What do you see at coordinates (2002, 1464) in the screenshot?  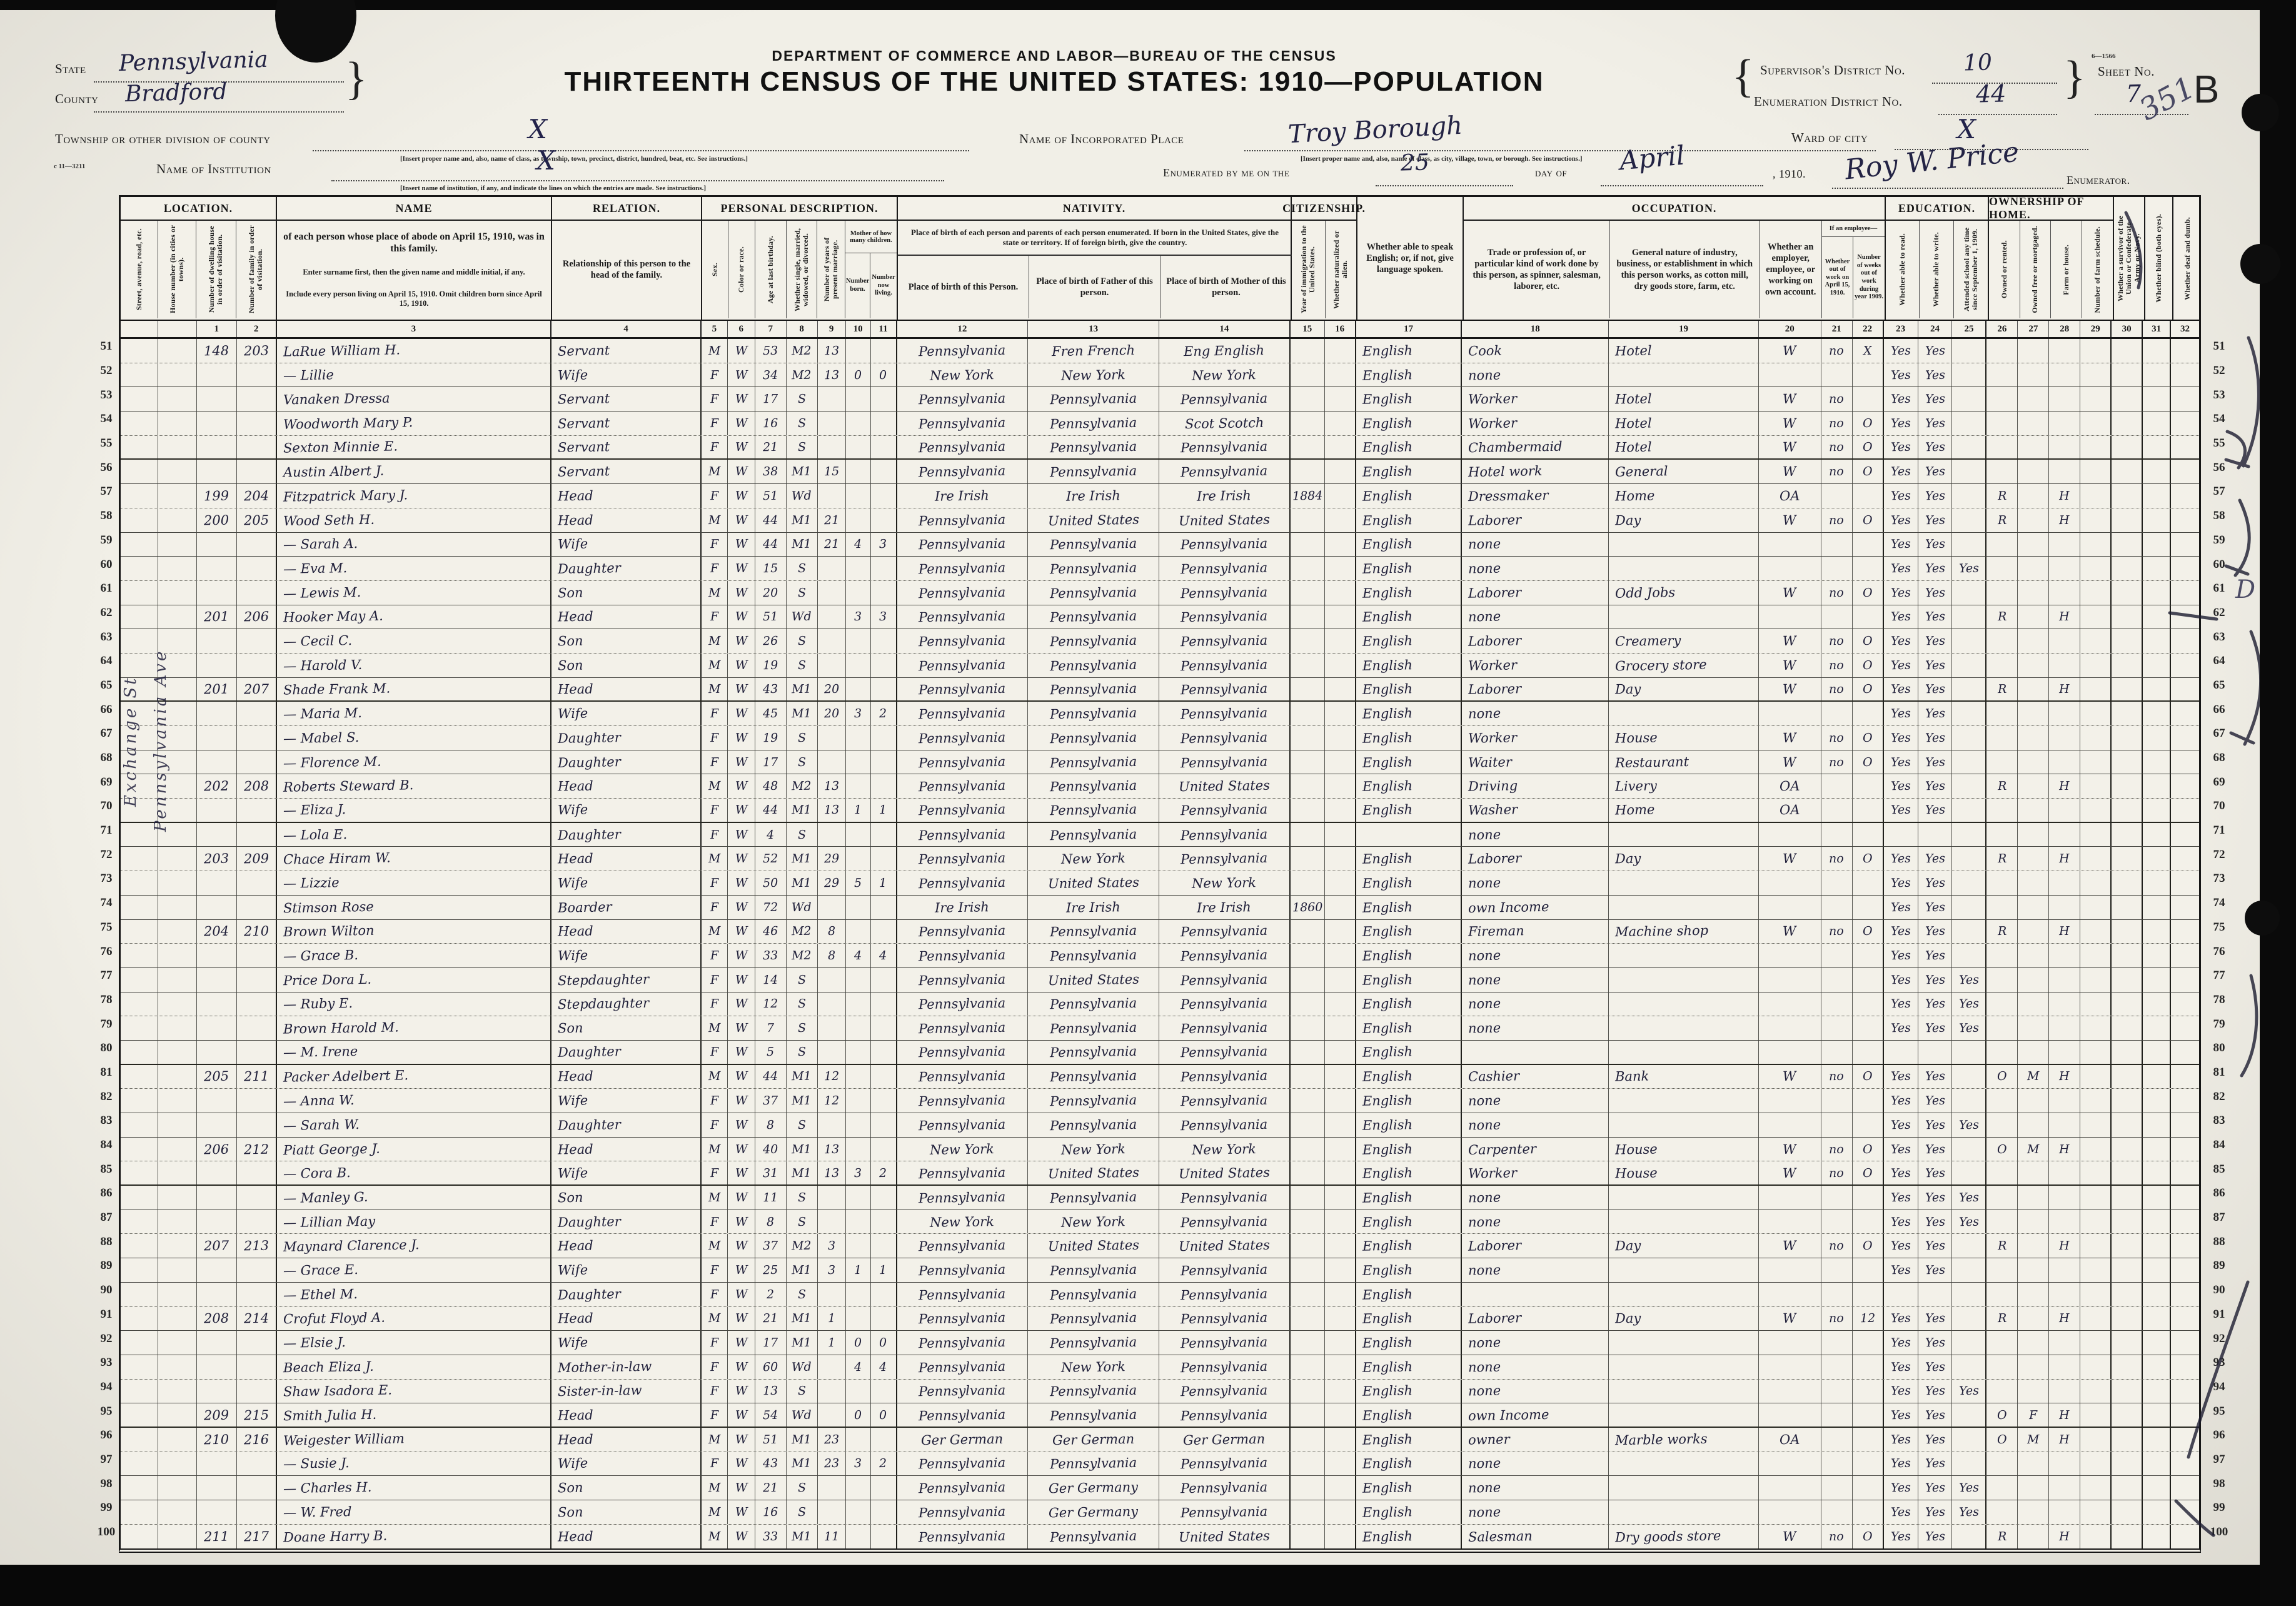 I see `cell-owned` at bounding box center [2002, 1464].